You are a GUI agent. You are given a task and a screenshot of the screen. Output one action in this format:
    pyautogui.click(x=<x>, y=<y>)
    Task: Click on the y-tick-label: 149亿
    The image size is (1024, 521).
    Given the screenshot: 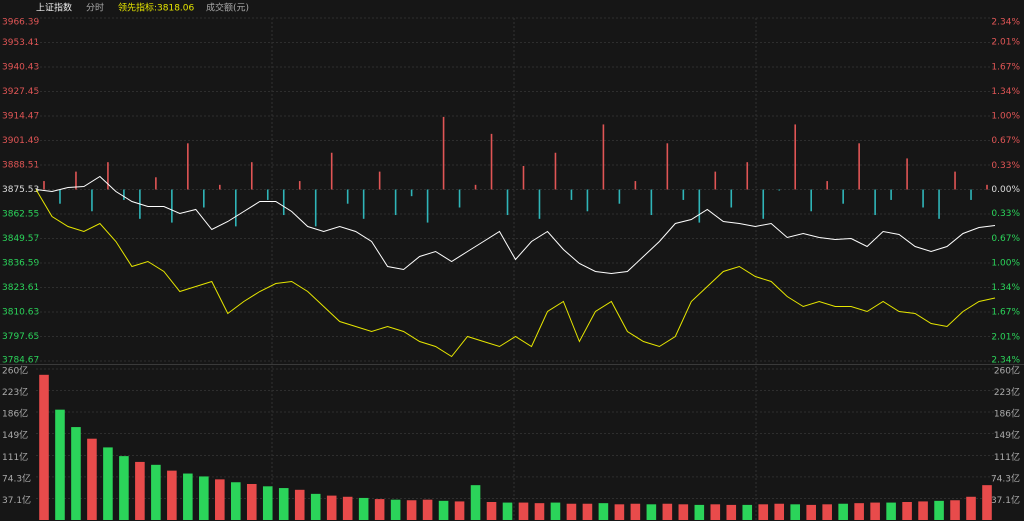 What is the action you would take?
    pyautogui.click(x=15, y=435)
    